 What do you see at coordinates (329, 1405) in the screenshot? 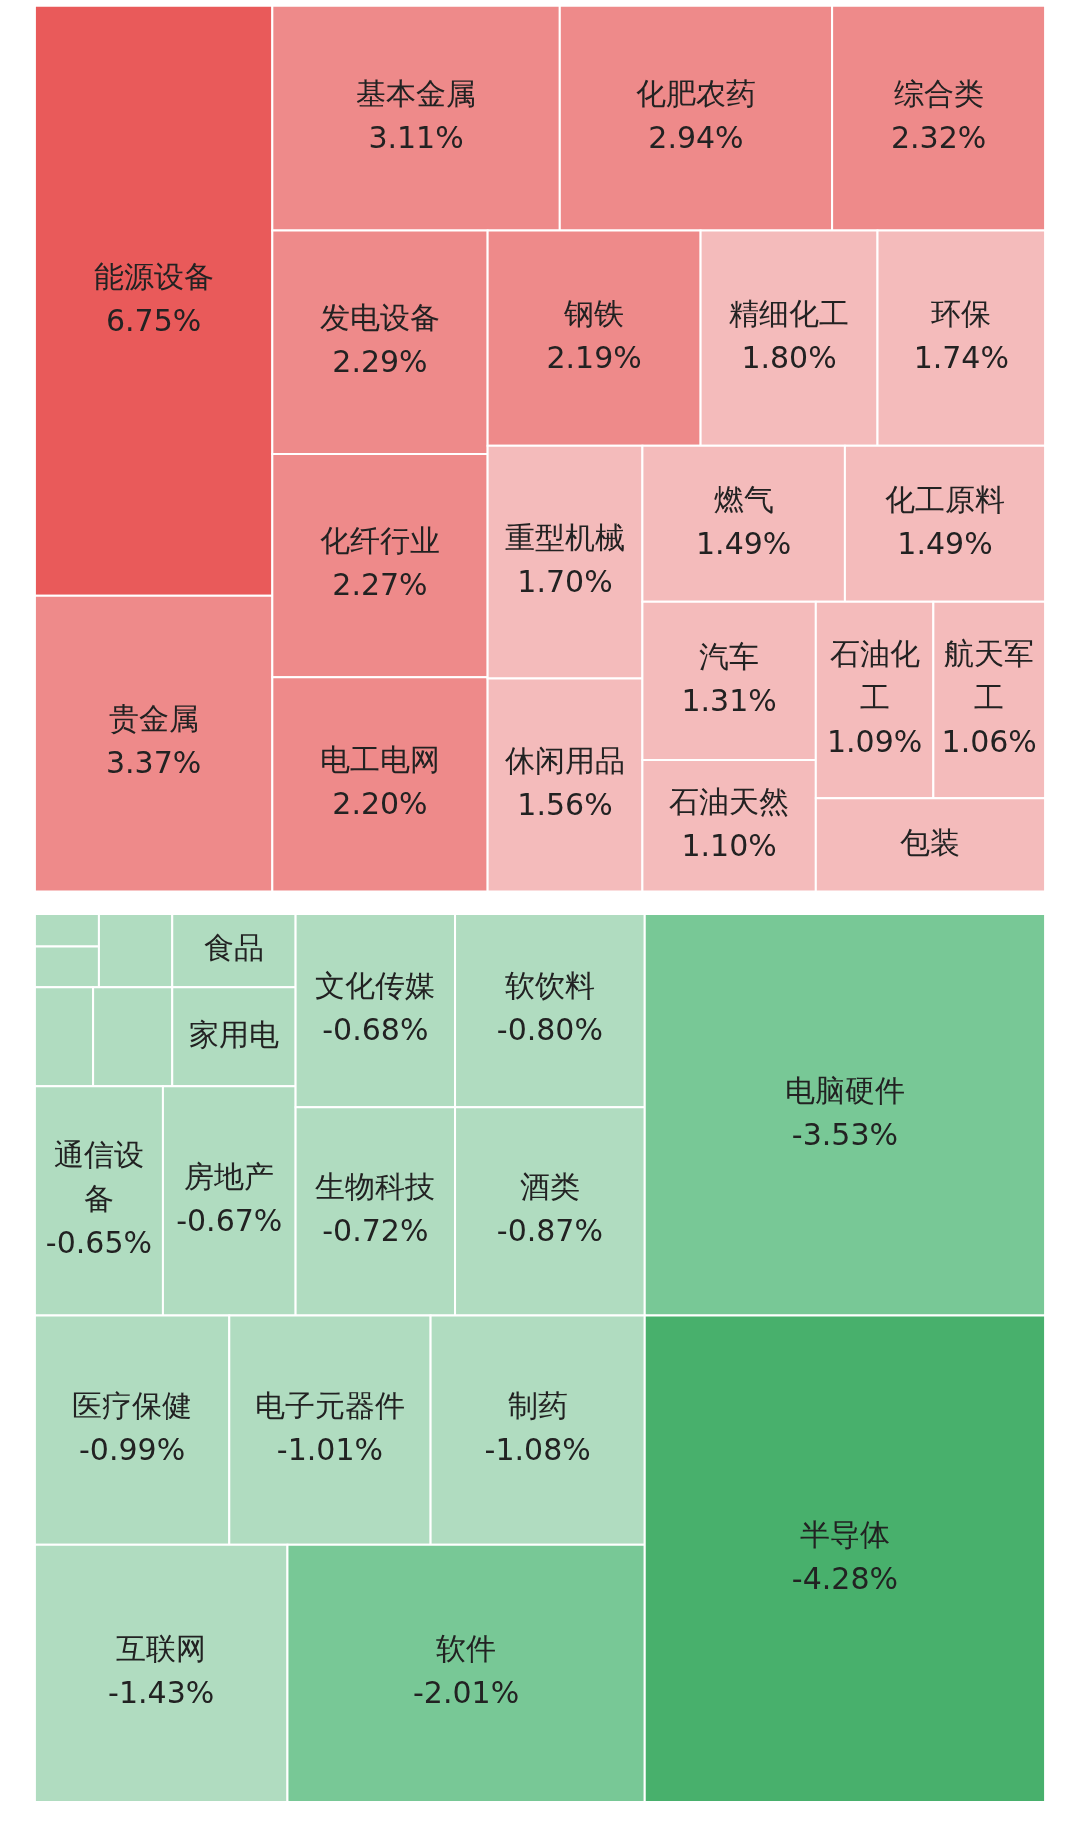
I see `category-label: 电子元器件` at bounding box center [329, 1405].